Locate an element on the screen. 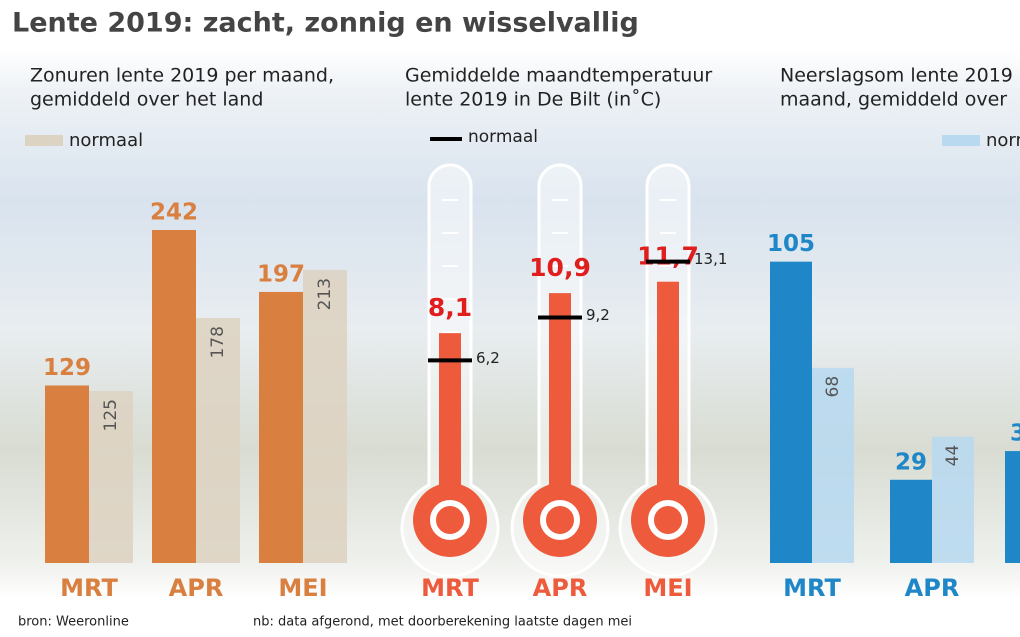  chart-title: Gemiddelde maandtemperatuur is located at coordinates (558, 76).